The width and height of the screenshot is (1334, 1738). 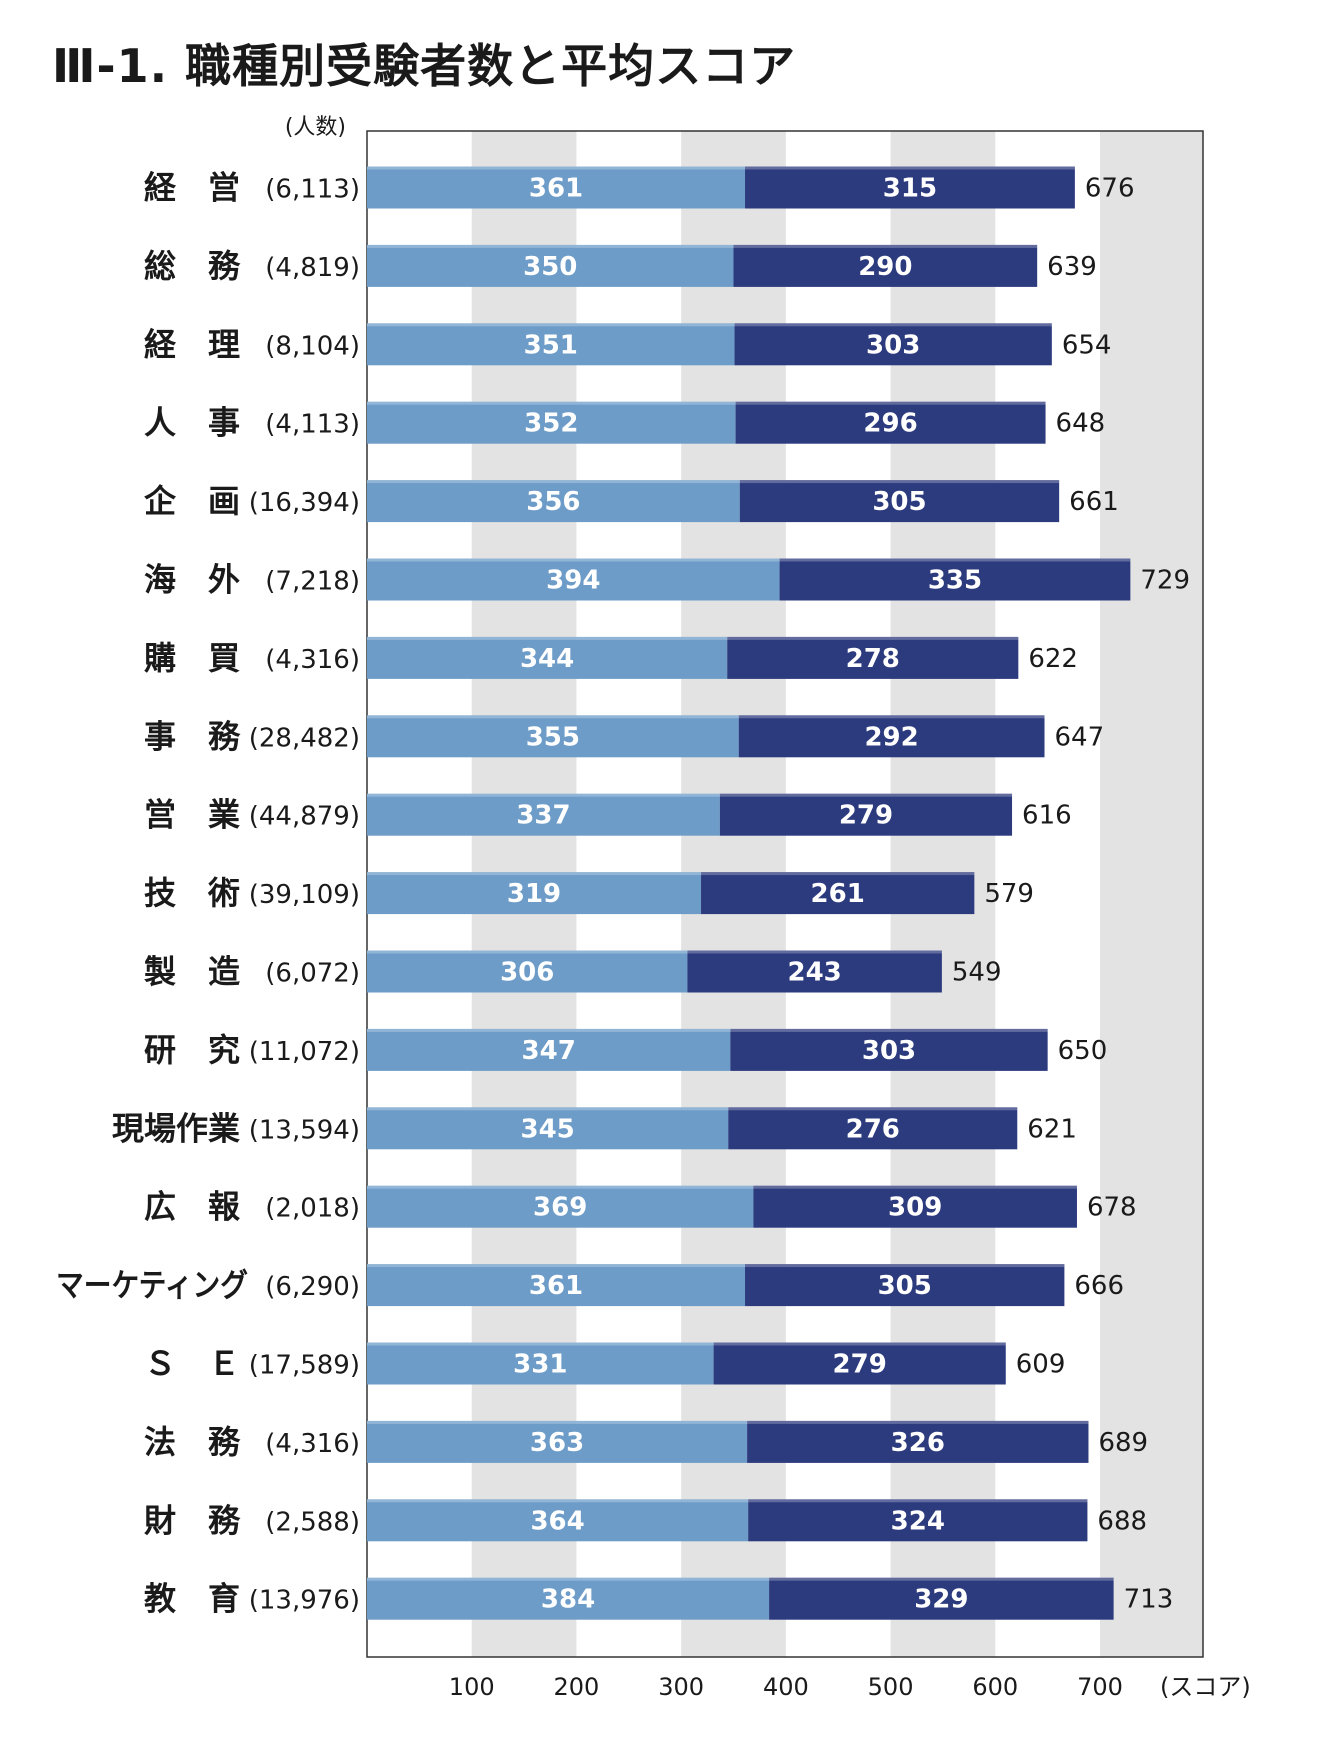 What do you see at coordinates (547, 1129) in the screenshot?
I see `bar-value-label: 345` at bounding box center [547, 1129].